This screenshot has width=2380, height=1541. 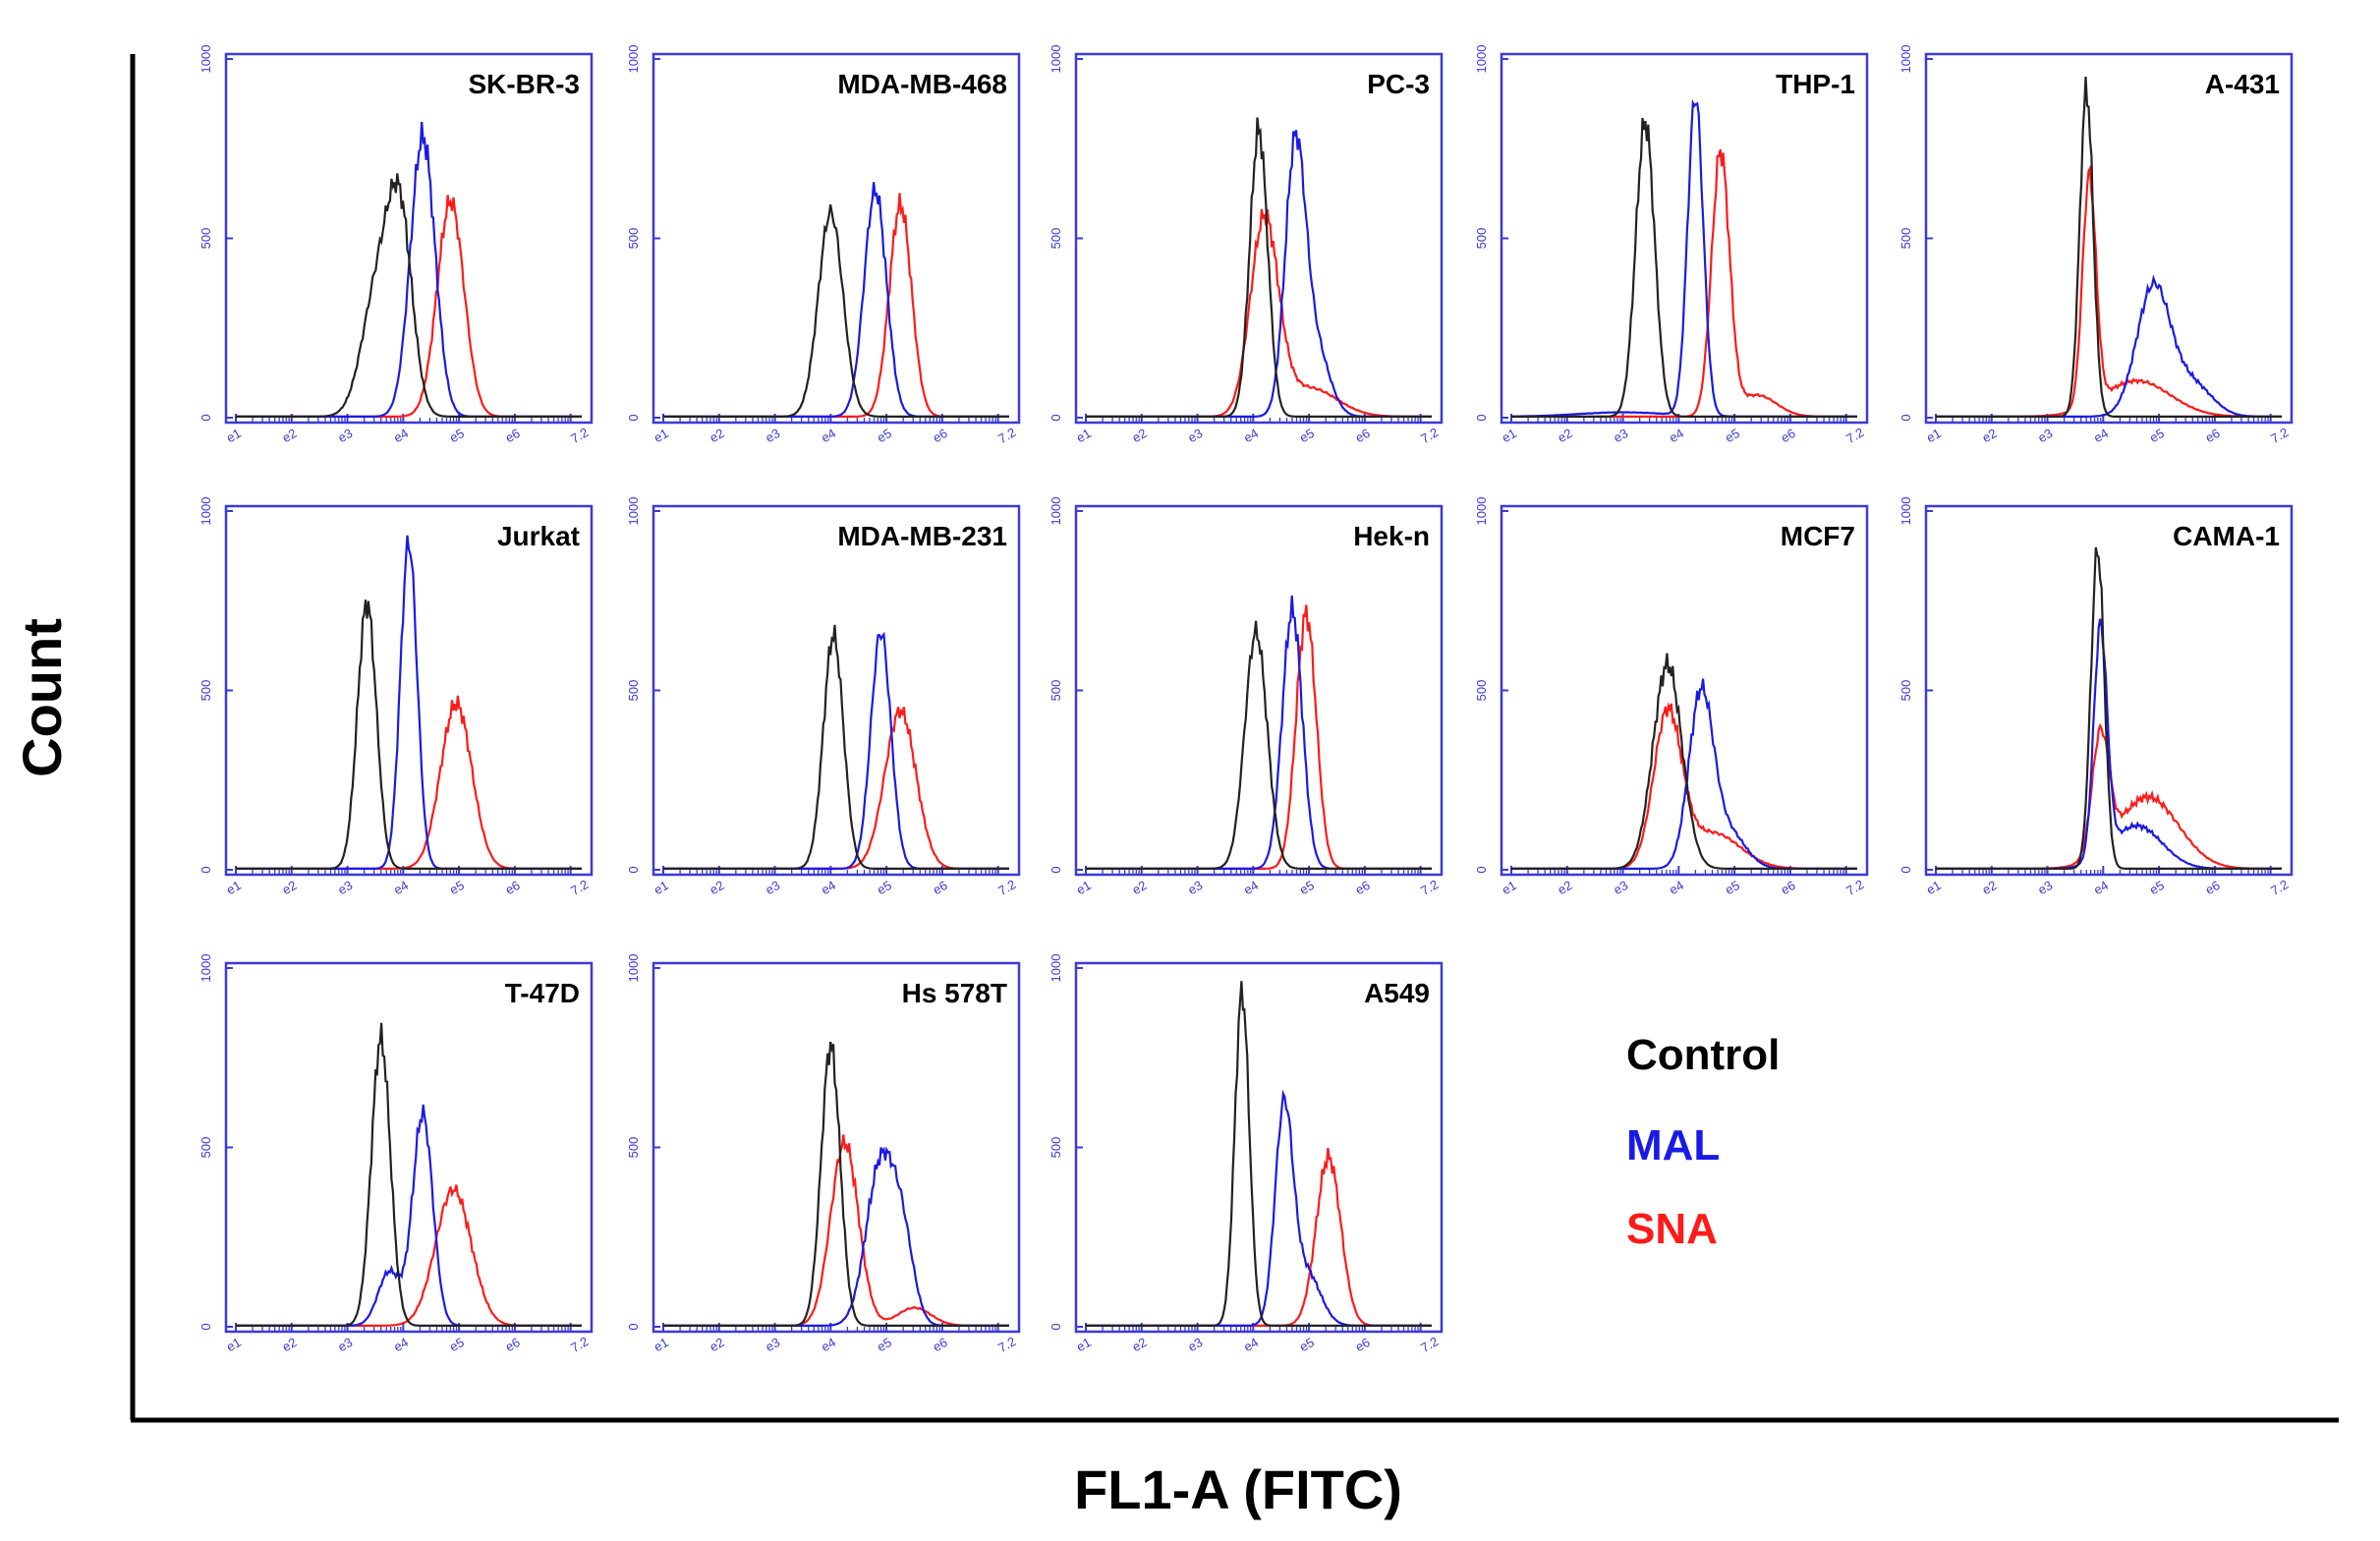 I want to click on panel-sk-br-3: 0 500 1000 e1 e2 e3 e4 e5 e6 7.2 SK-BR-3, so click(x=396, y=245).